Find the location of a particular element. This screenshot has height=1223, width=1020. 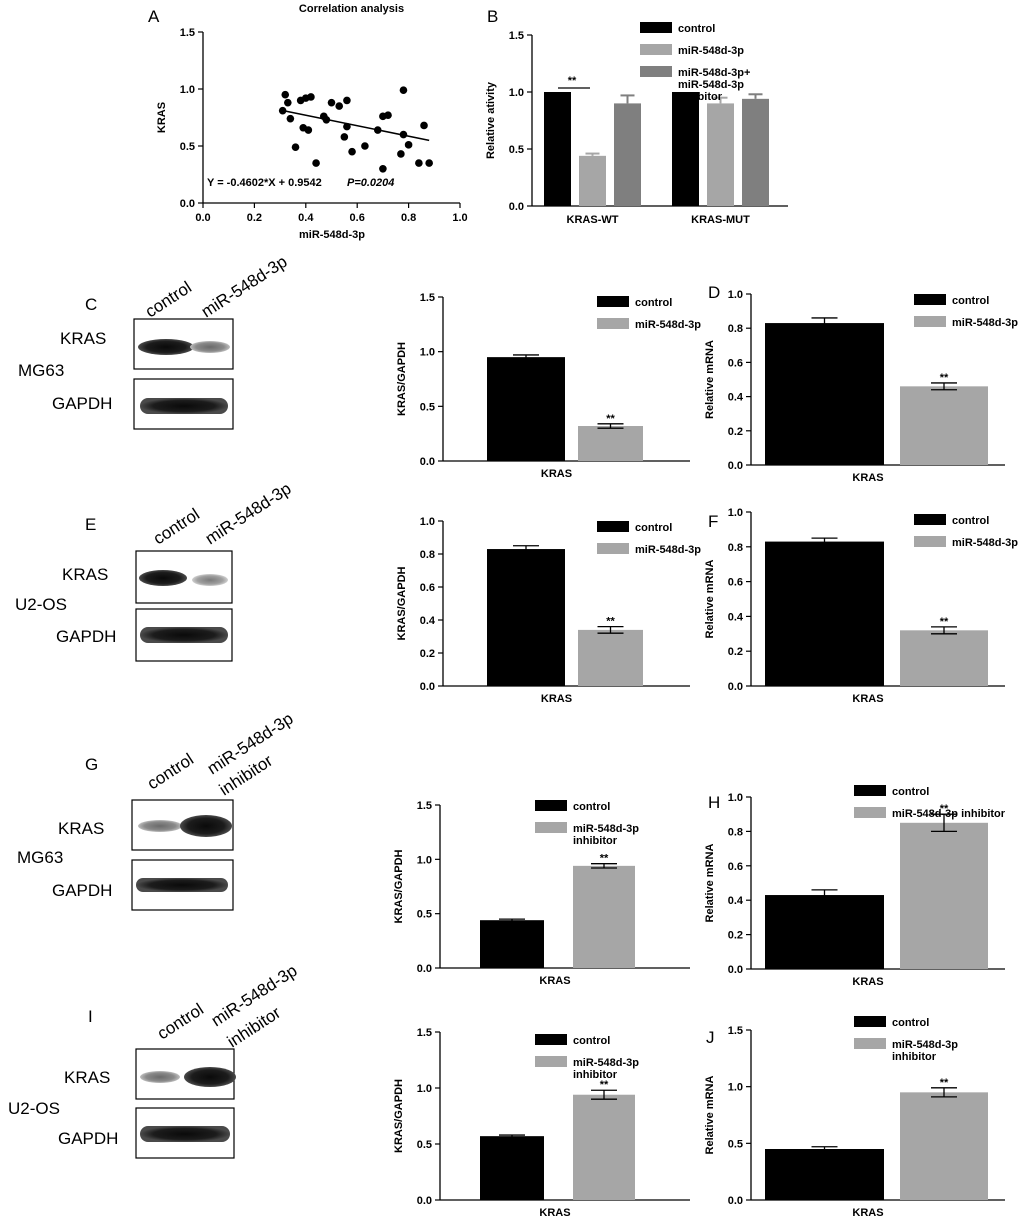

chart-g-y-tick-label: 1.0 is located at coordinates (424, 860).